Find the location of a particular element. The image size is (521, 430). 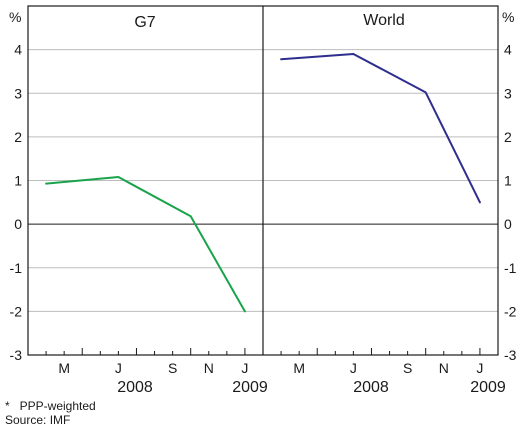

series-line-g7 is located at coordinates (145, 244).